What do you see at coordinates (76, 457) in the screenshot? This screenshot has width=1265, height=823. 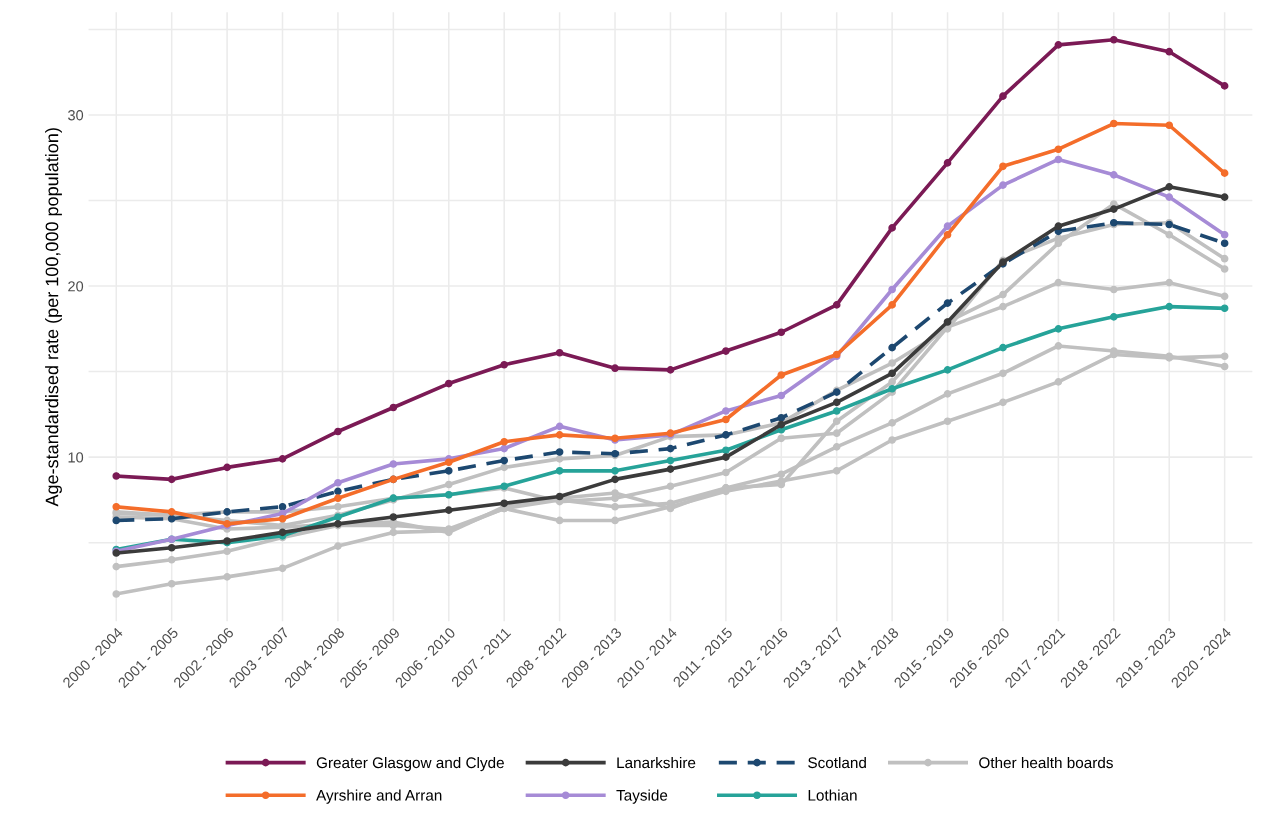 I see `y-tick-label: 10` at bounding box center [76, 457].